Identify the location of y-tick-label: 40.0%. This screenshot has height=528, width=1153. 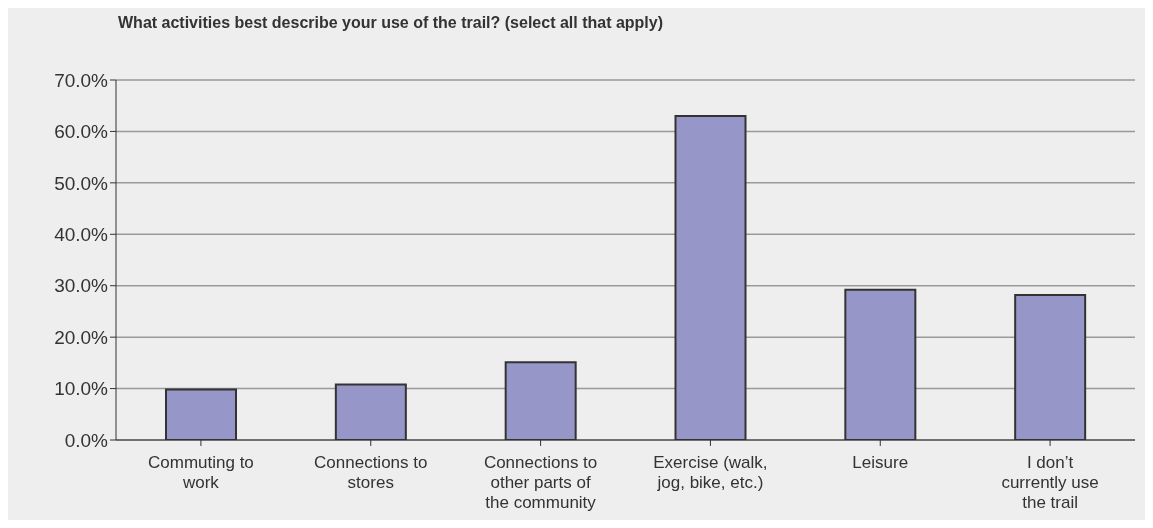
(81, 235).